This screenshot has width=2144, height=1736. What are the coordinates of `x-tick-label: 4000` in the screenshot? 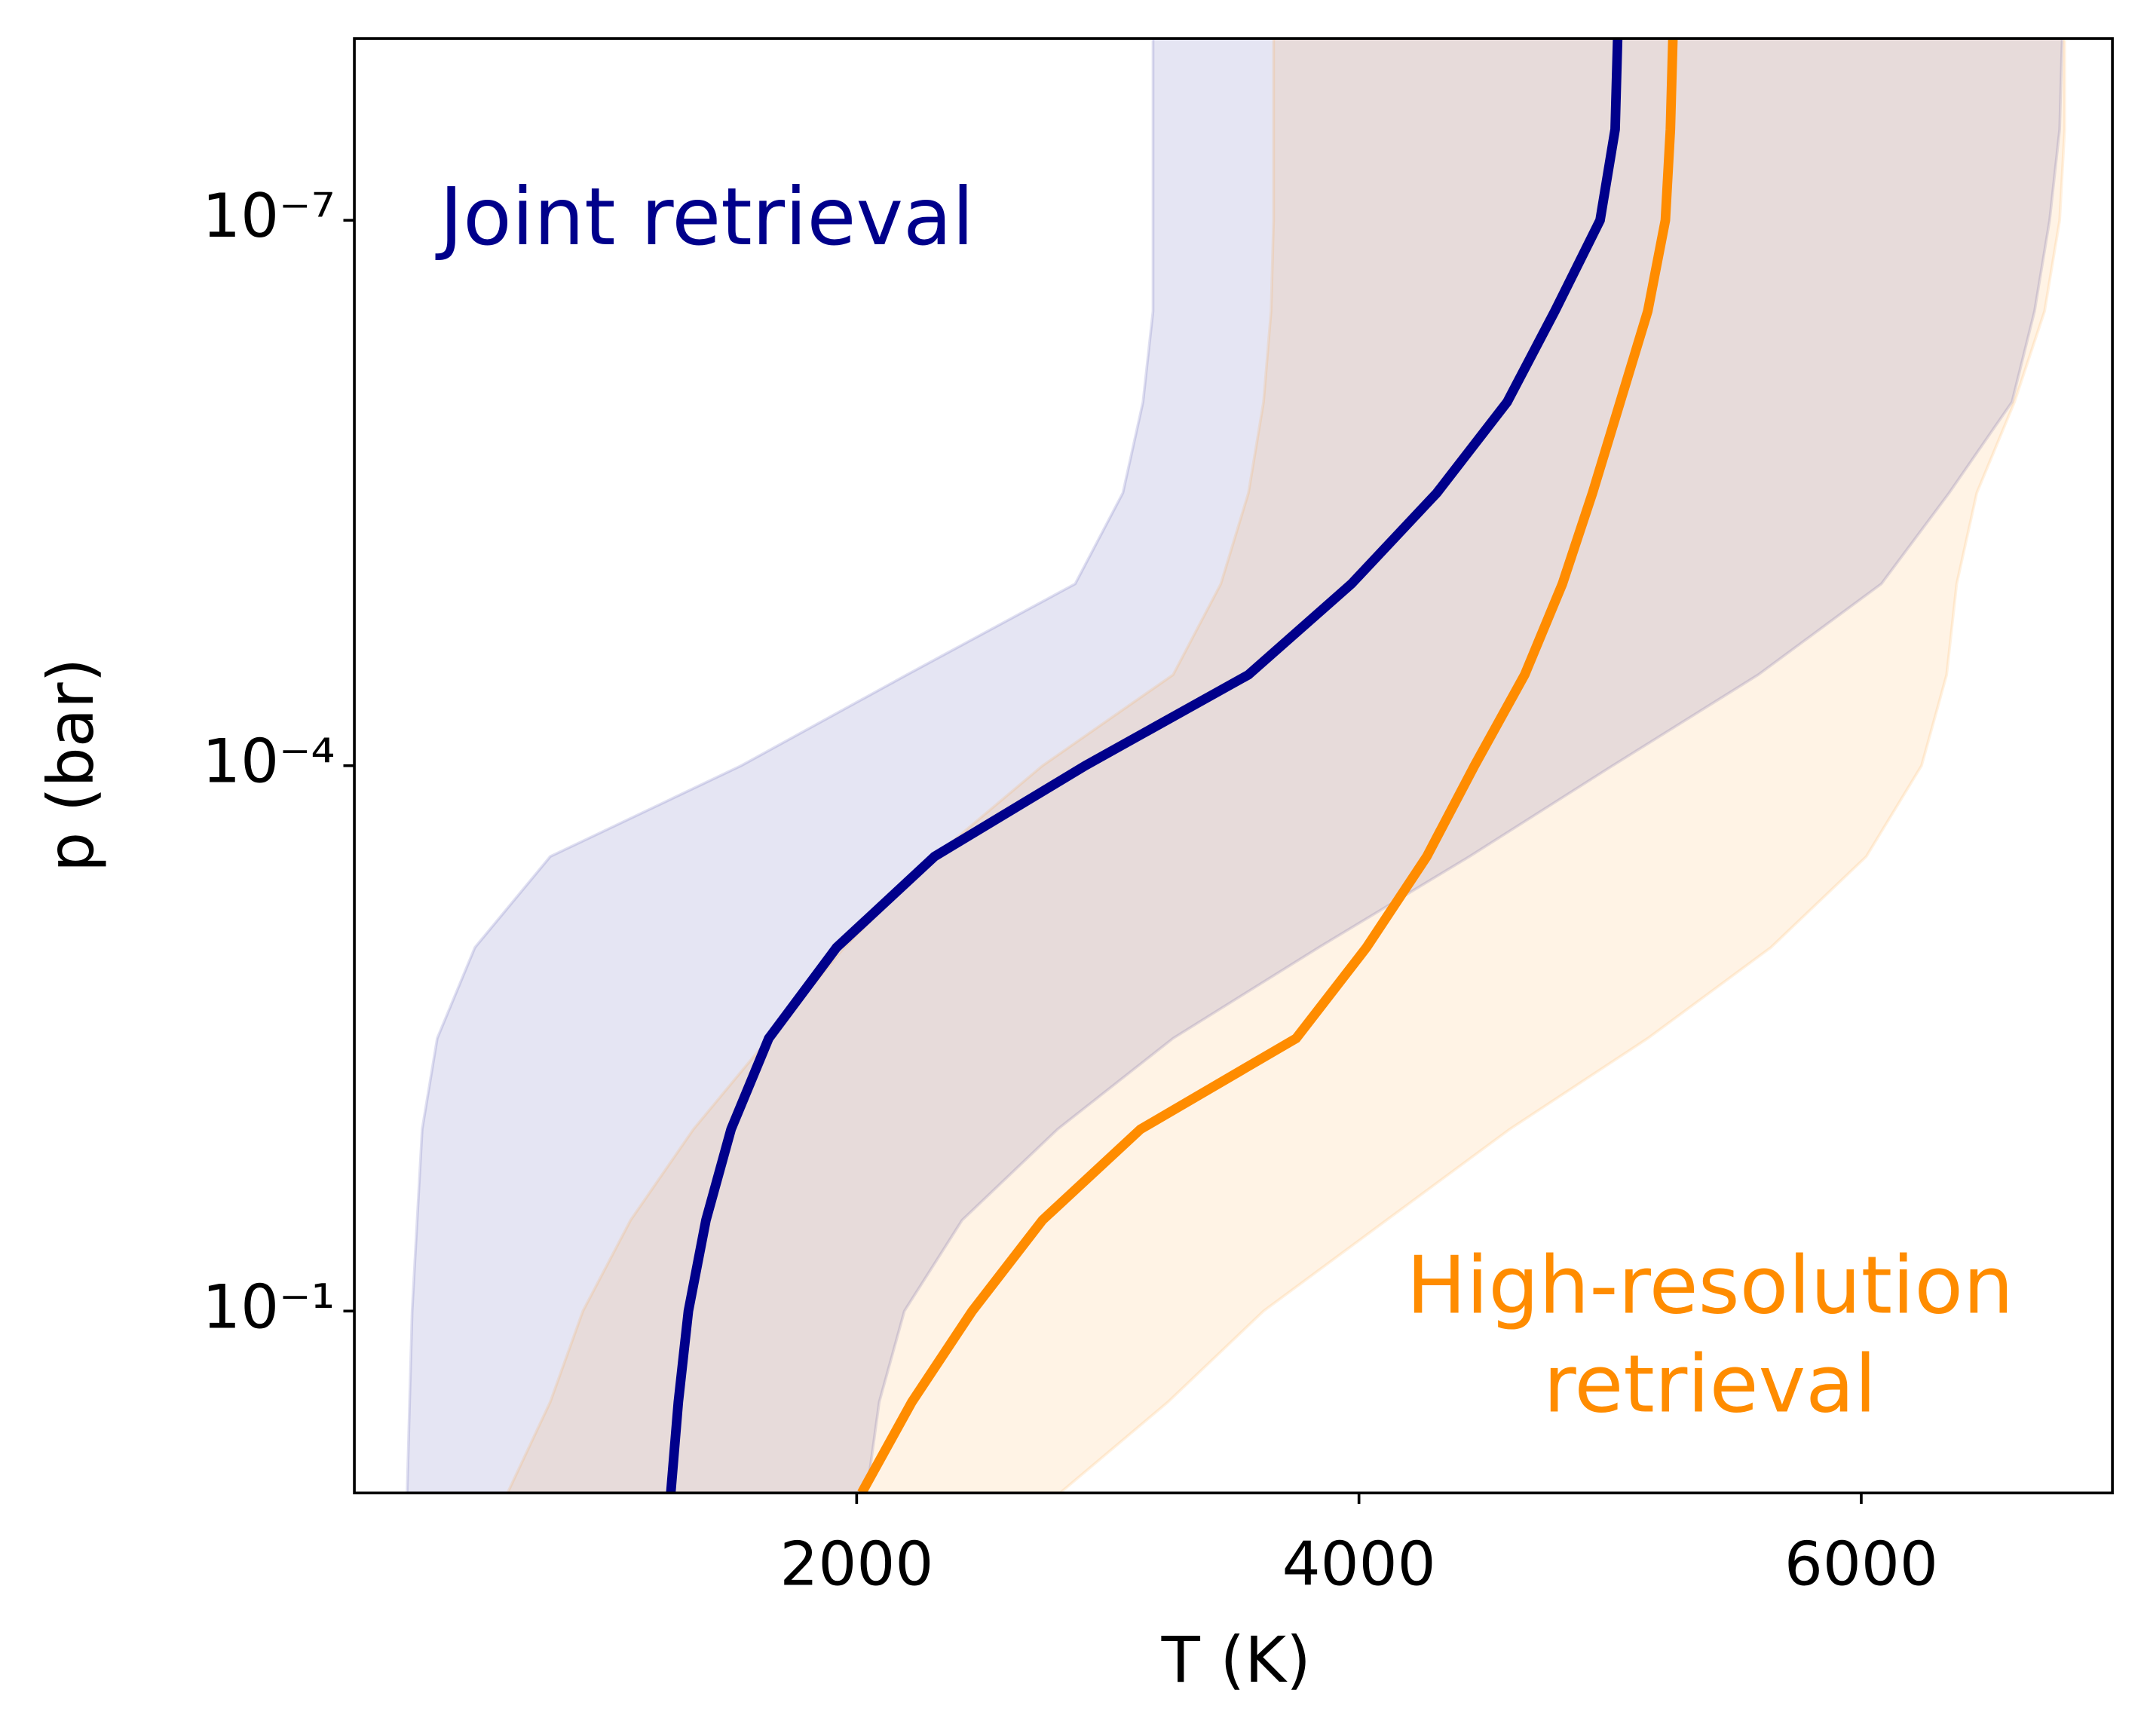 It's located at (1359, 1564).